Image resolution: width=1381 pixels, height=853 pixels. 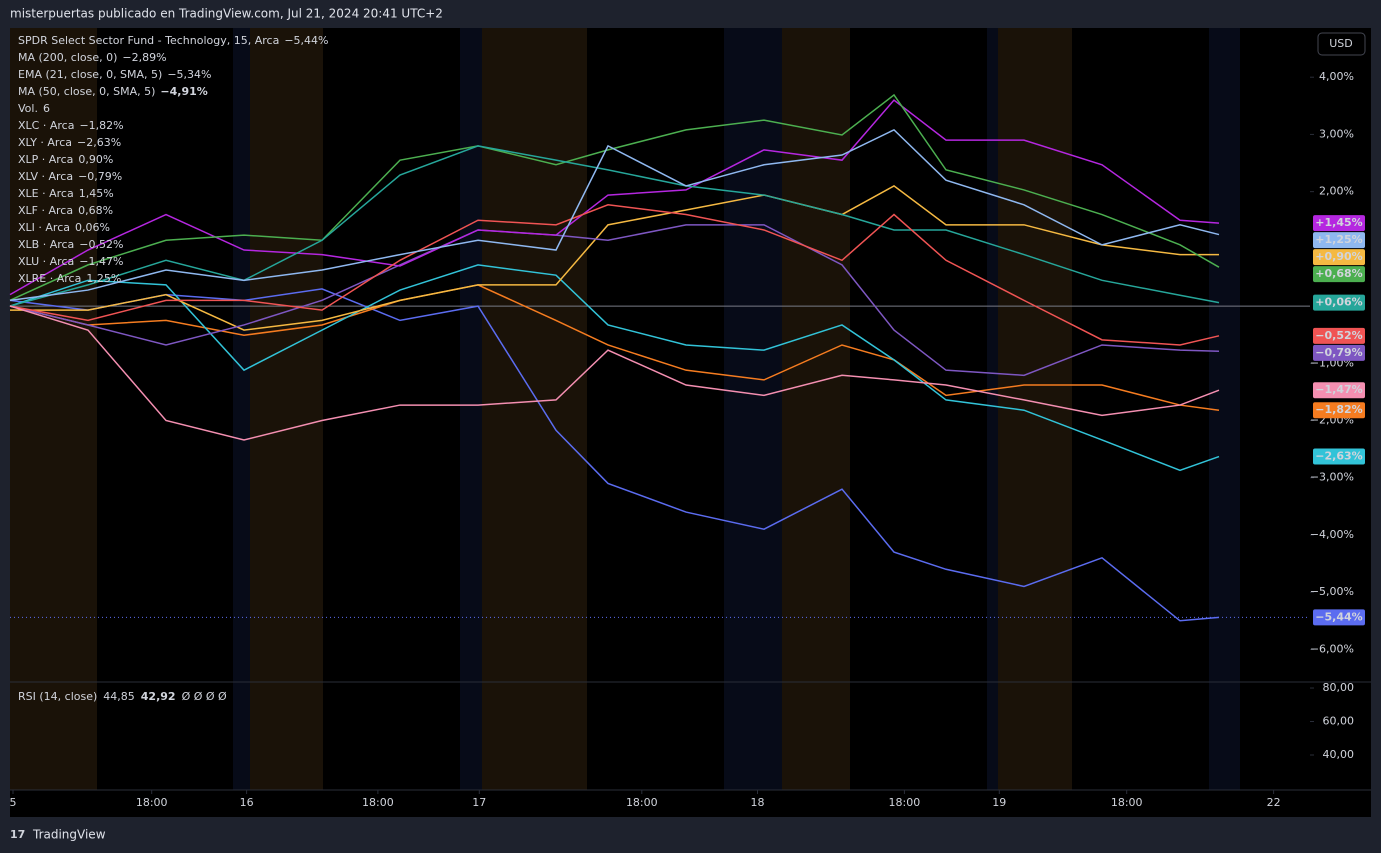 What do you see at coordinates (1336, 191) in the screenshot?
I see `y-tick-label: 2,00%` at bounding box center [1336, 191].